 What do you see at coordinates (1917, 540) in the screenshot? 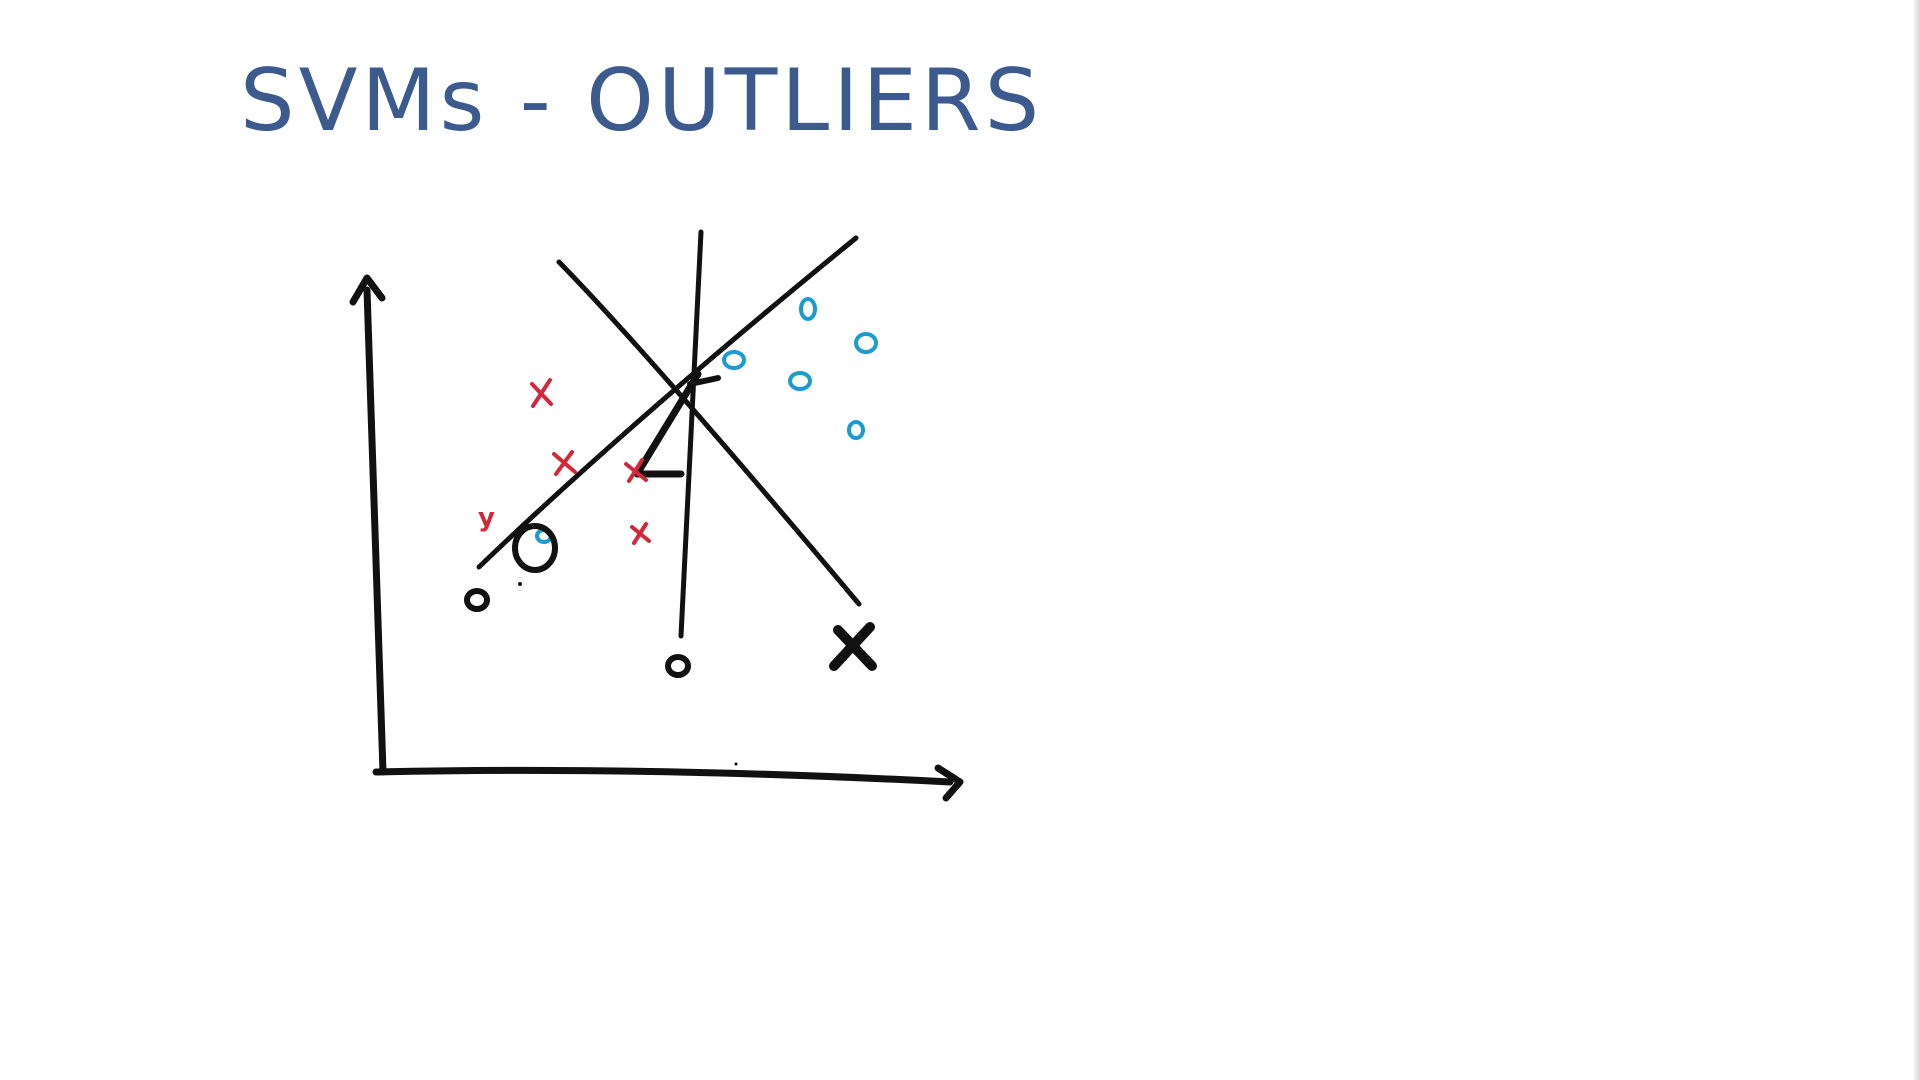
I see `window-edge` at bounding box center [1917, 540].